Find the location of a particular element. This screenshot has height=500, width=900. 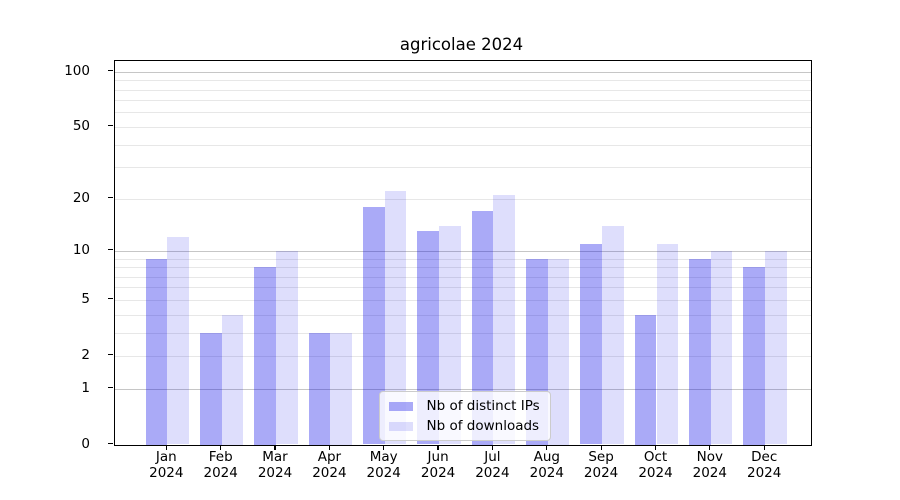

bar-feb-distinct-ips is located at coordinates (211, 388).